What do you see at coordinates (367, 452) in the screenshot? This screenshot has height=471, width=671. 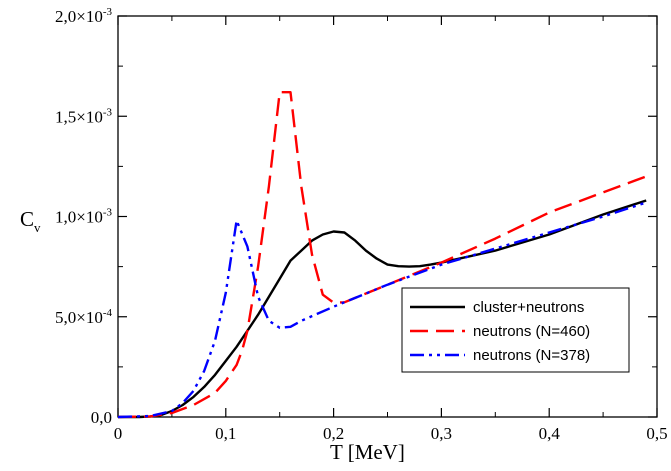 I see `x-axis-label: T [MeV]` at bounding box center [367, 452].